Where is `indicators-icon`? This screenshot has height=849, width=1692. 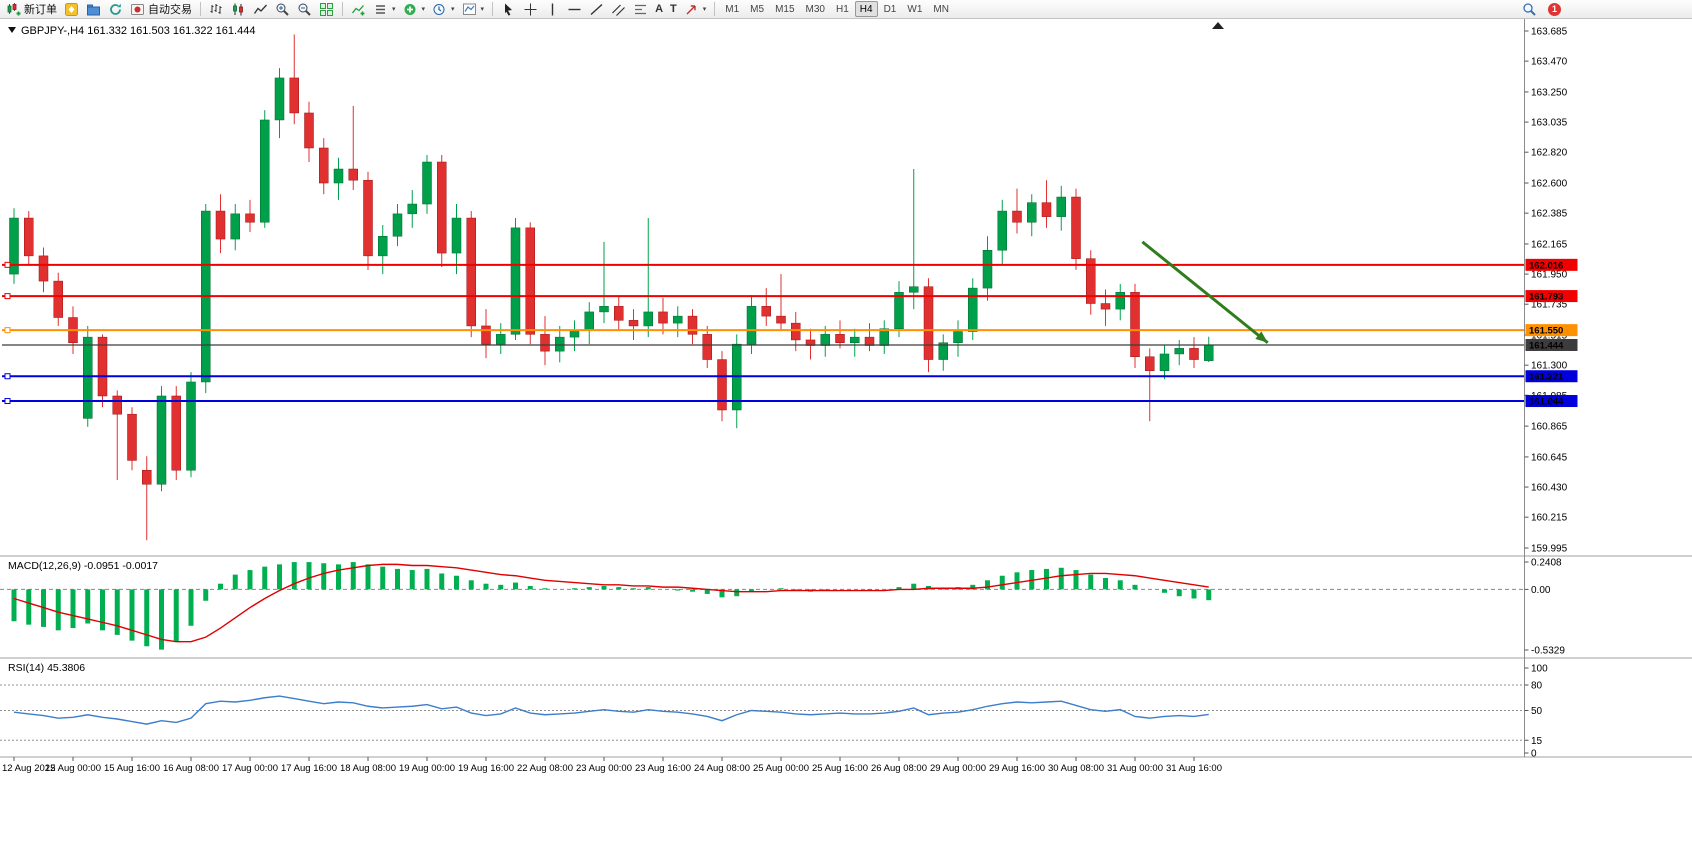 indicators-icon is located at coordinates (358, 9).